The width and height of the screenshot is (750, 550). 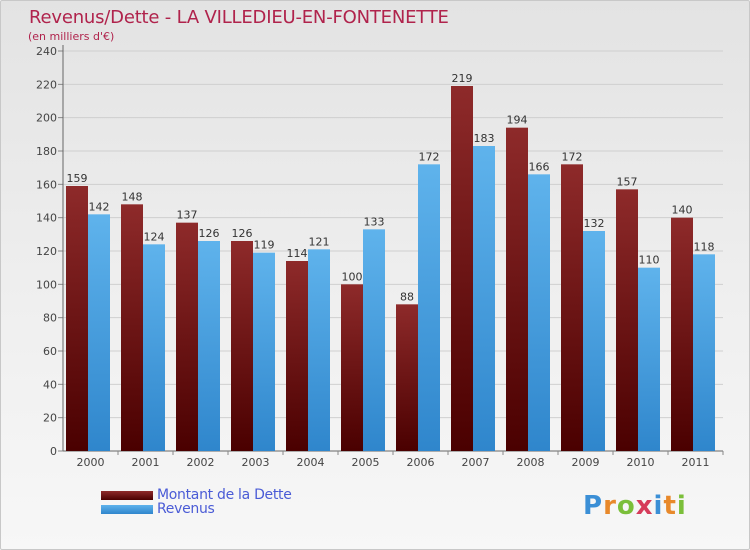 What do you see at coordinates (46, 151) in the screenshot?
I see `y-tick-label: 180` at bounding box center [46, 151].